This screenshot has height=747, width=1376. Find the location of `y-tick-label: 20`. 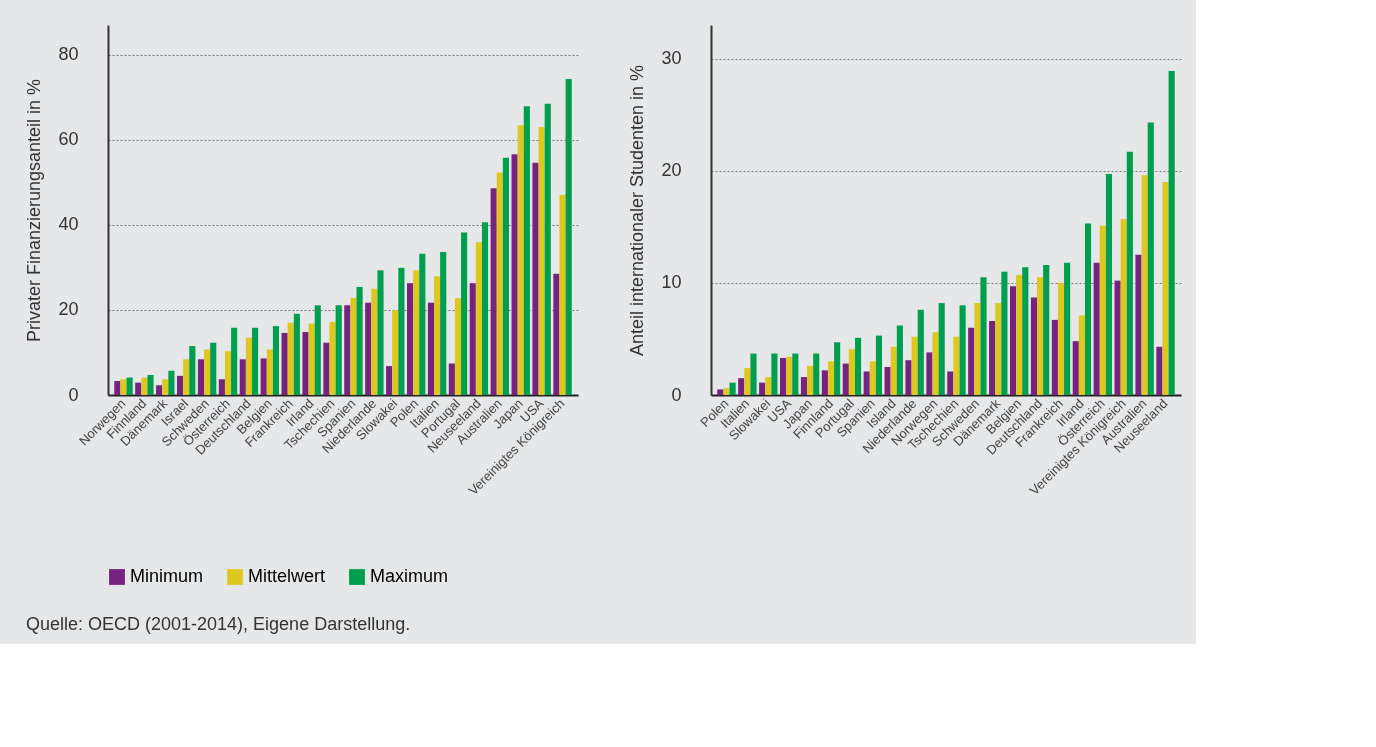

y-tick-label: 20 is located at coordinates (671, 170).